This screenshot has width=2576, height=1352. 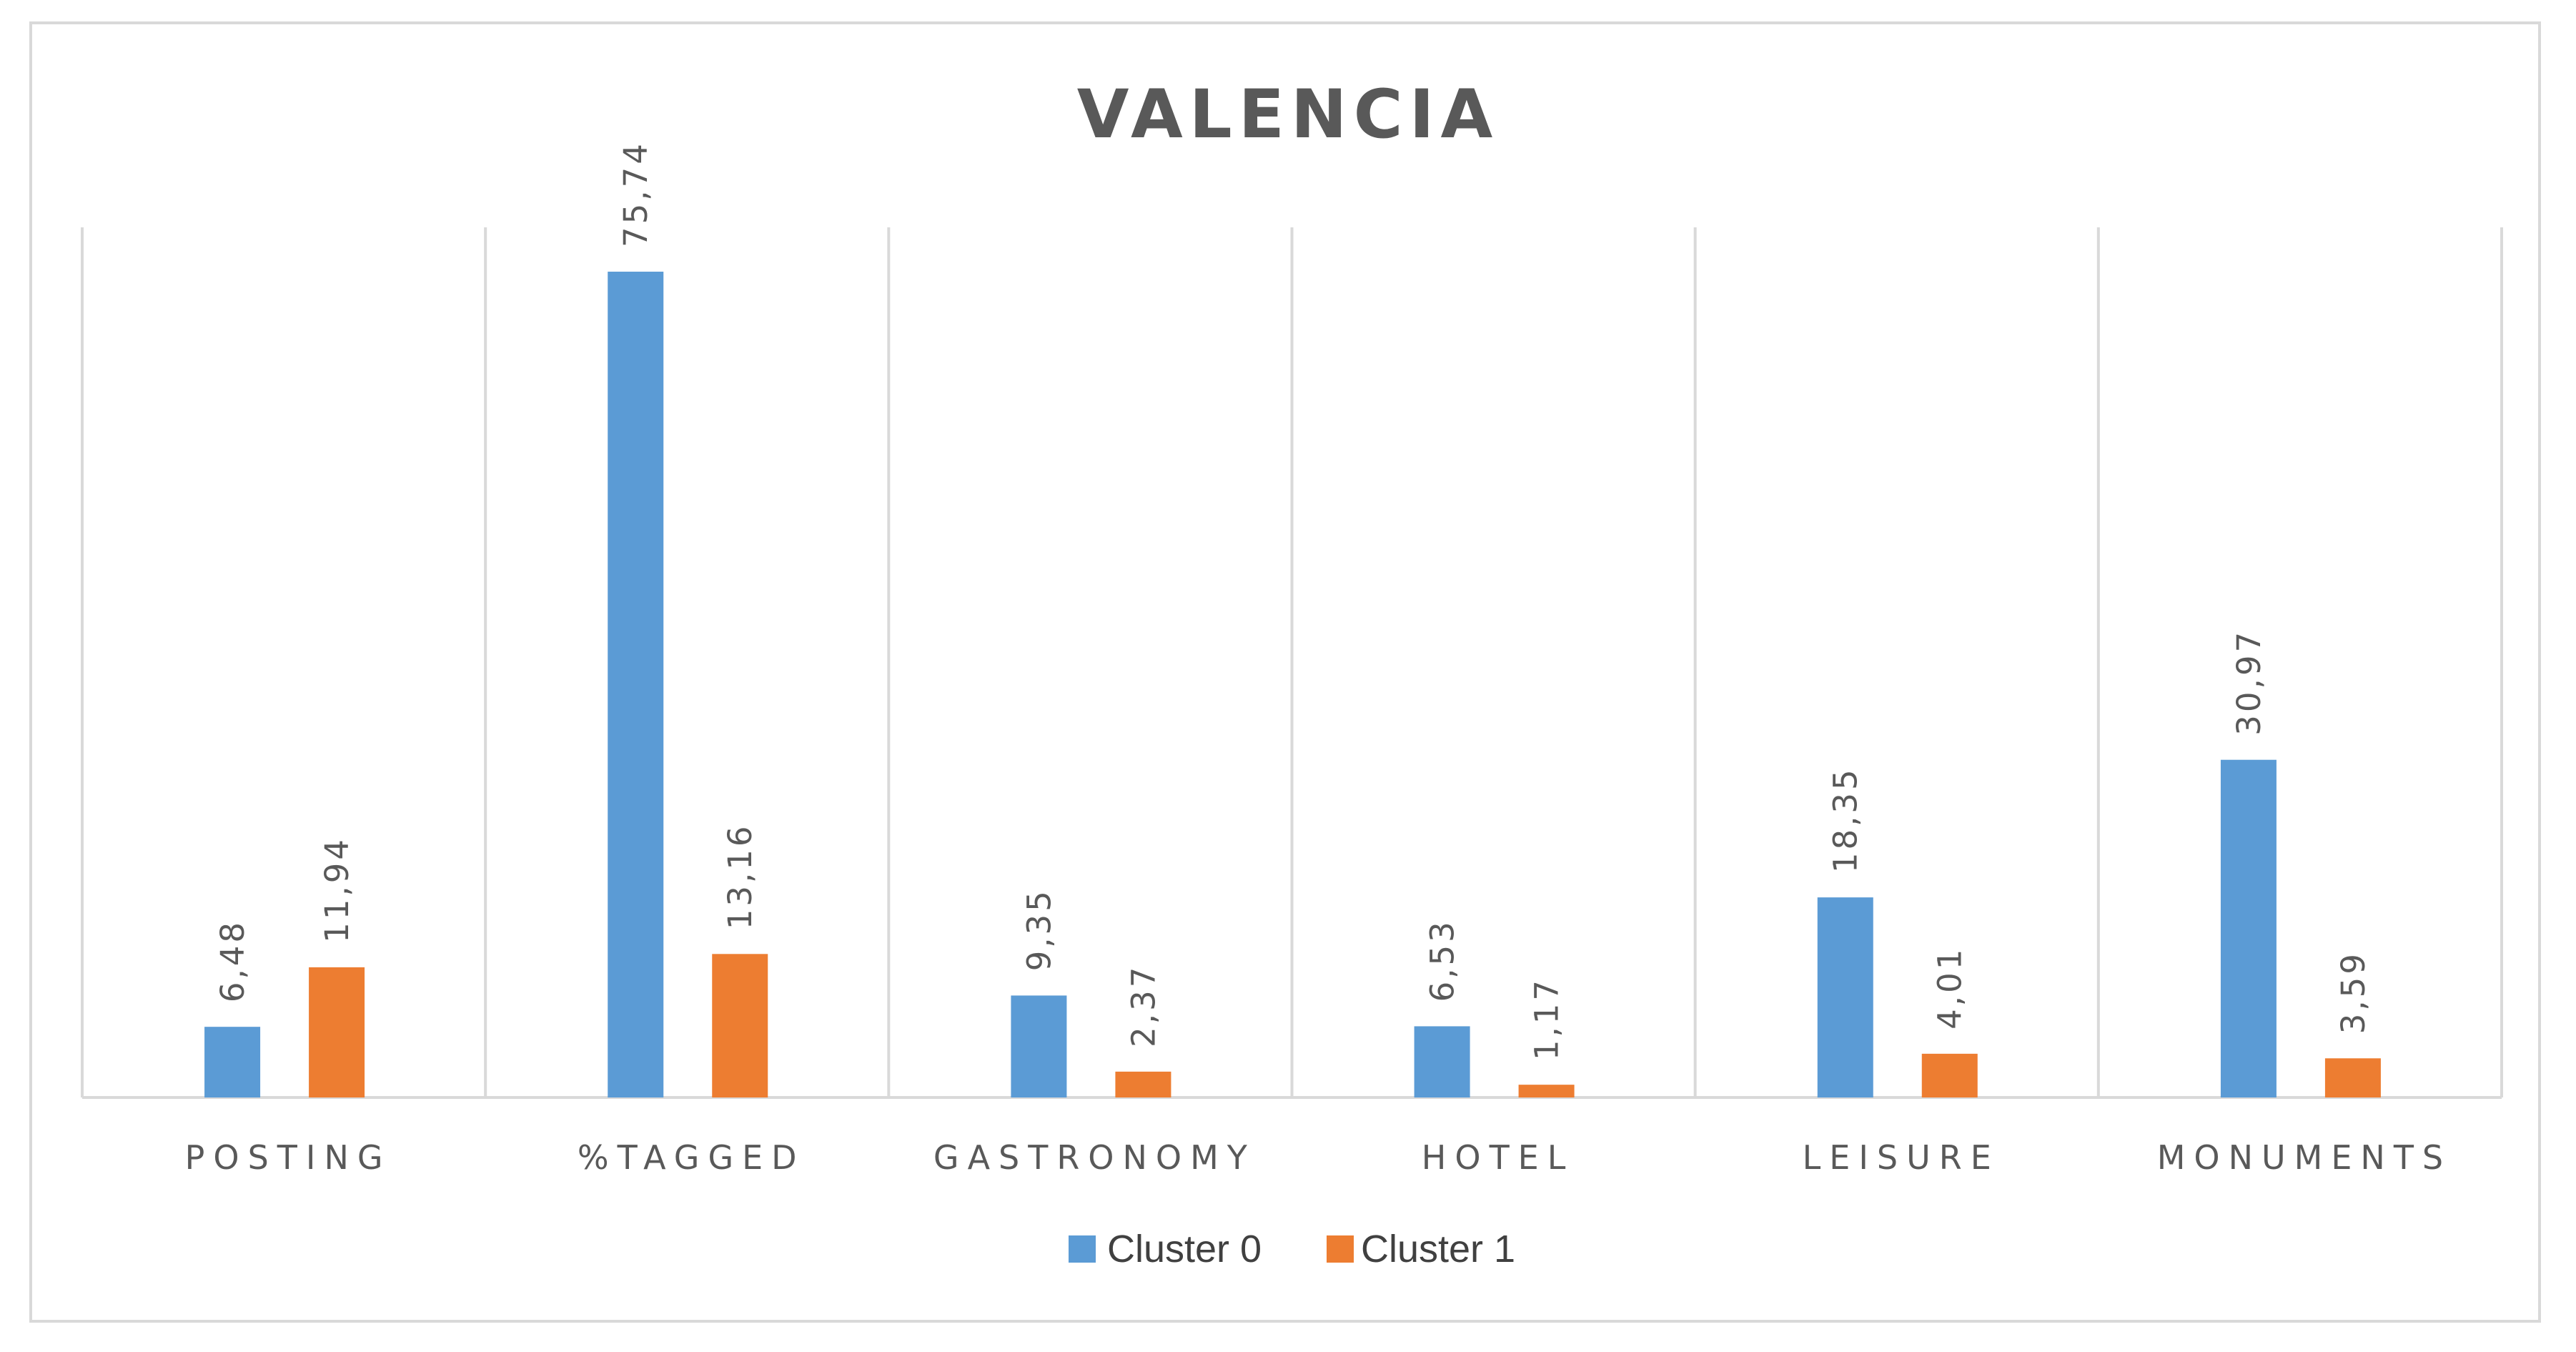 What do you see at coordinates (2248, 928) in the screenshot?
I see `bar-cluster-0-monuments` at bounding box center [2248, 928].